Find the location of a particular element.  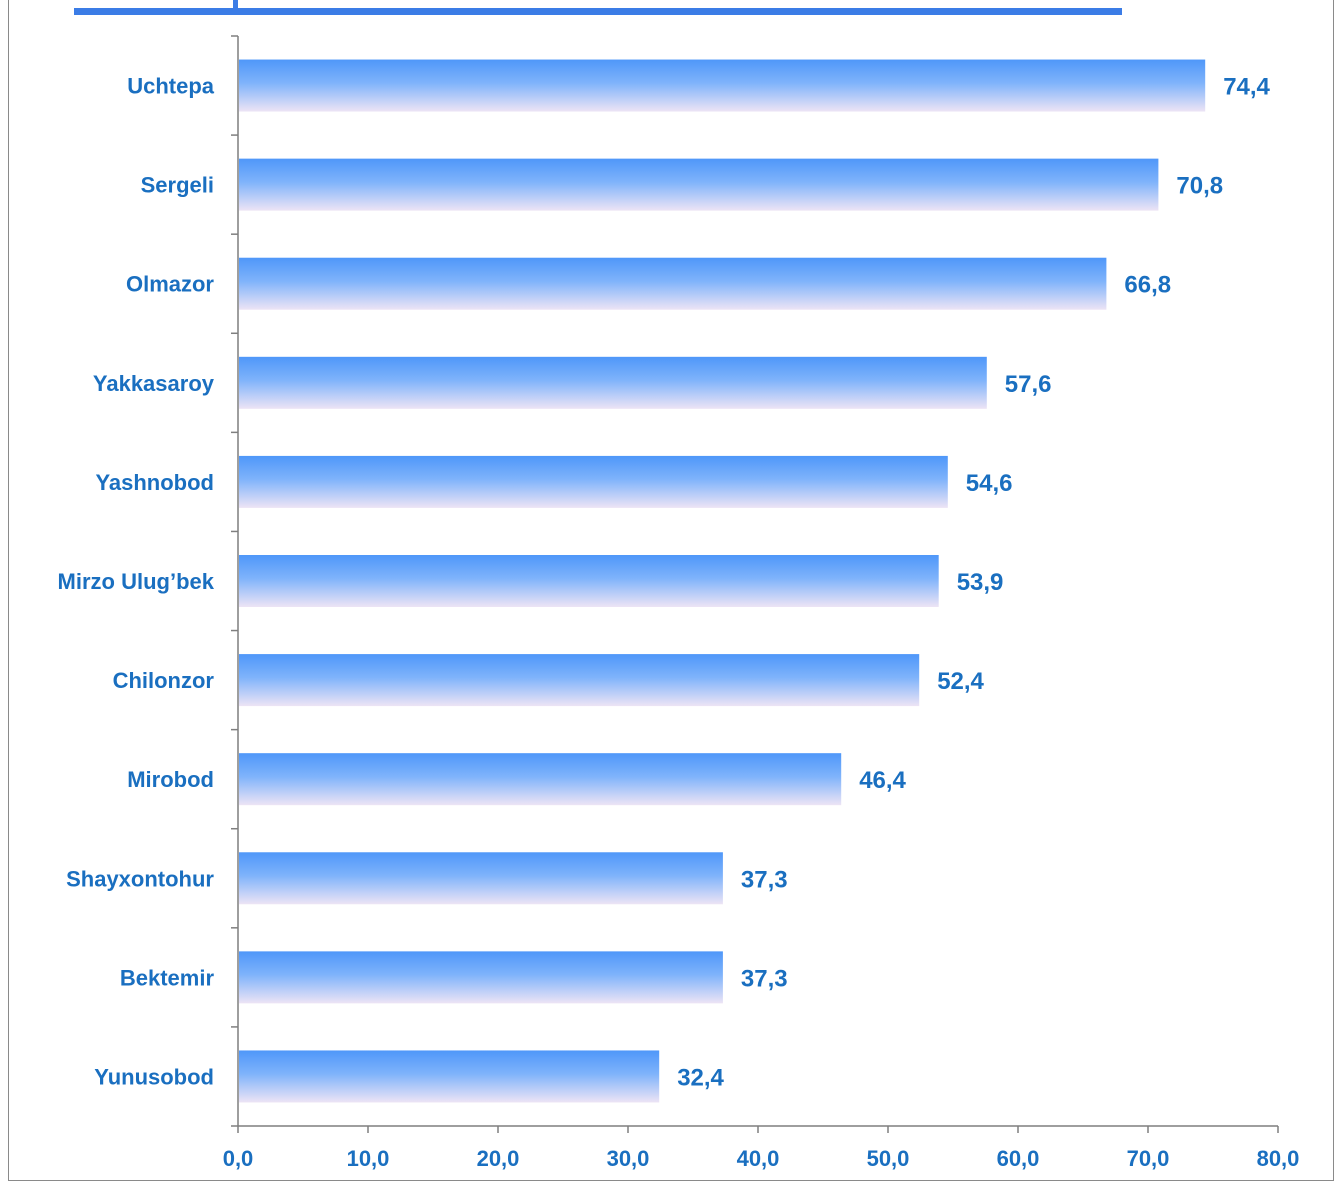

category-label: Bektemir is located at coordinates (167, 977).